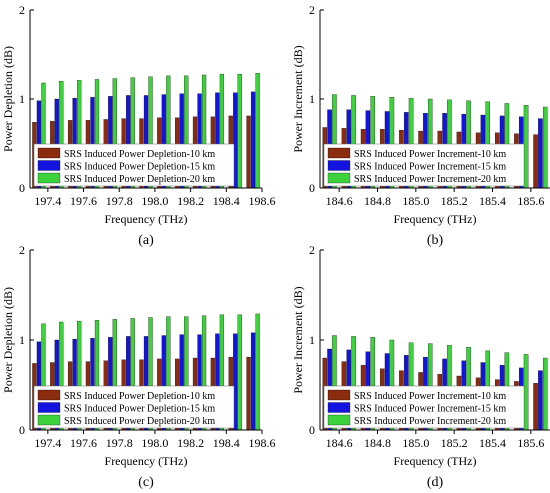  Describe the element at coordinates (312, 250) in the screenshot. I see `y-tick-label-d-2: 2` at that location.